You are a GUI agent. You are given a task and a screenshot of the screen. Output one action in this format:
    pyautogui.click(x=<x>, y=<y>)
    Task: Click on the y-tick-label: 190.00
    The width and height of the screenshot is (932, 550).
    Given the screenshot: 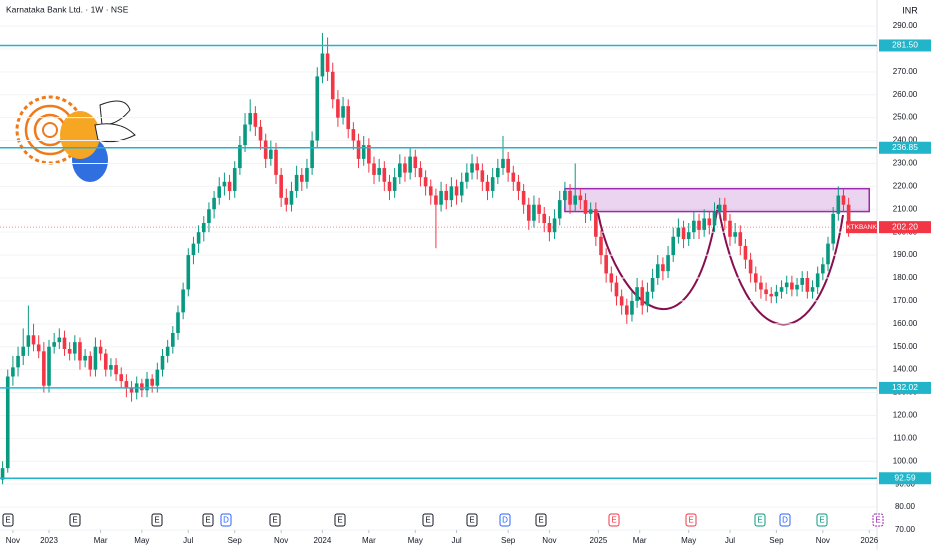 What is the action you would take?
    pyautogui.click(x=905, y=254)
    